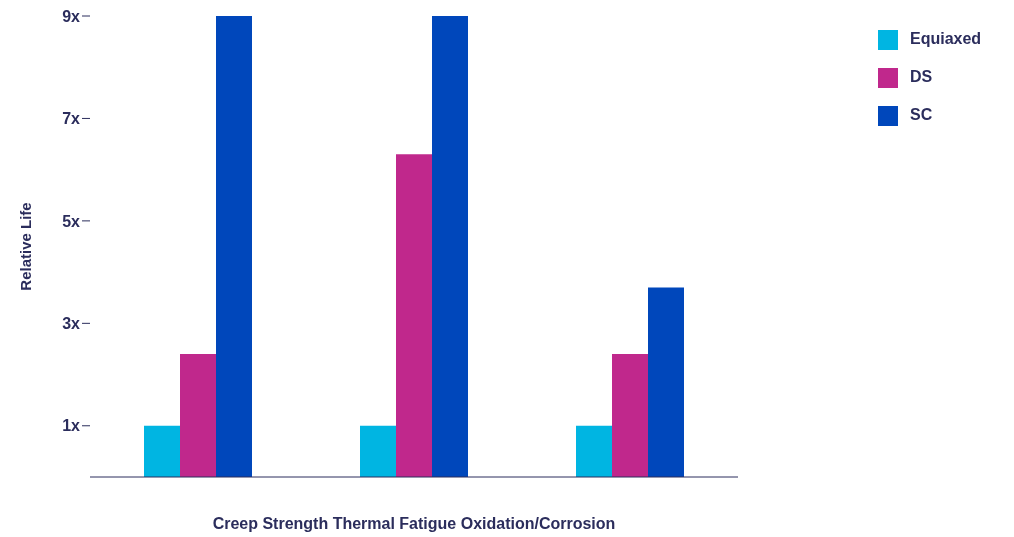 The height and width of the screenshot is (537, 1014). Describe the element at coordinates (946, 38) in the screenshot. I see `legend-label: Equiaxed` at that location.